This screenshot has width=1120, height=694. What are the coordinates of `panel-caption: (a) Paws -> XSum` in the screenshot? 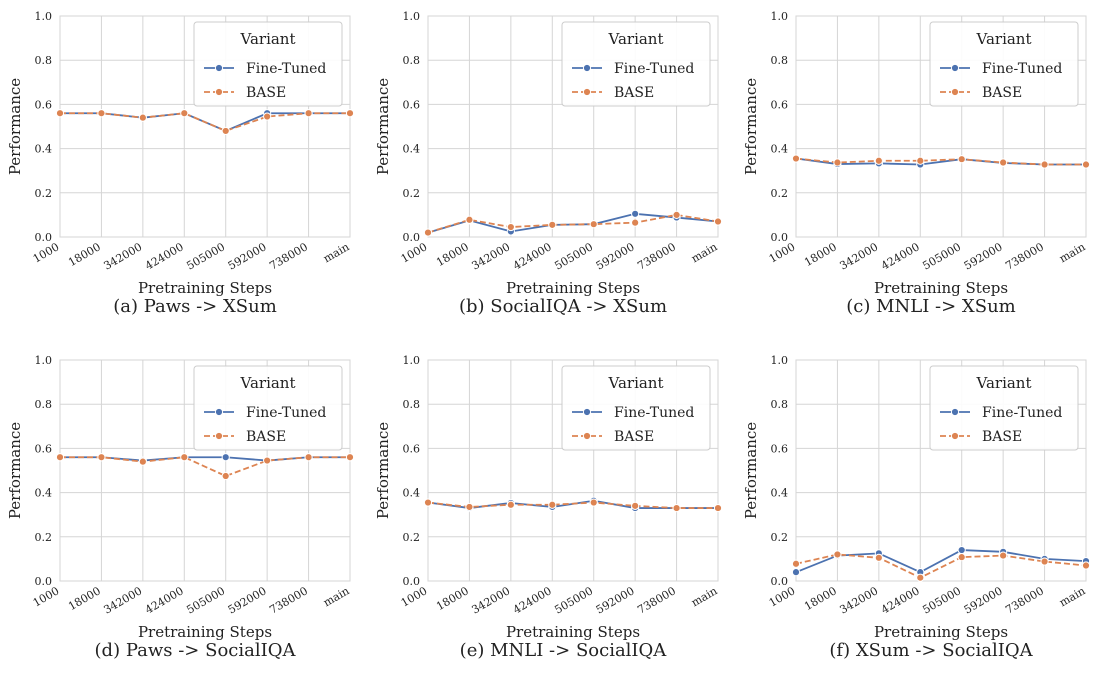 It's located at (195, 306).